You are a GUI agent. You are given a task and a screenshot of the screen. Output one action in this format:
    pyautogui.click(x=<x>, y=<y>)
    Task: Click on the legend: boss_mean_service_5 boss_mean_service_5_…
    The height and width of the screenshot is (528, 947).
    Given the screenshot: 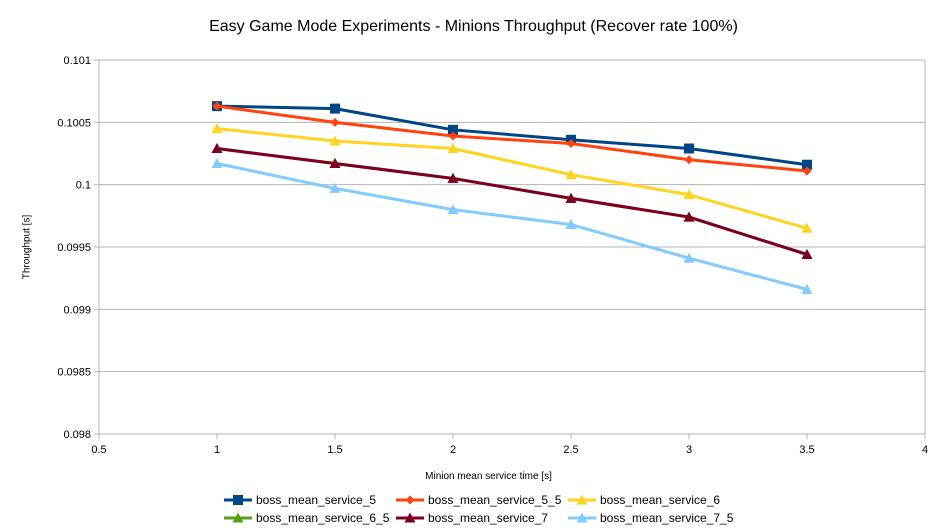 What is the action you would take?
    pyautogui.click(x=504, y=509)
    